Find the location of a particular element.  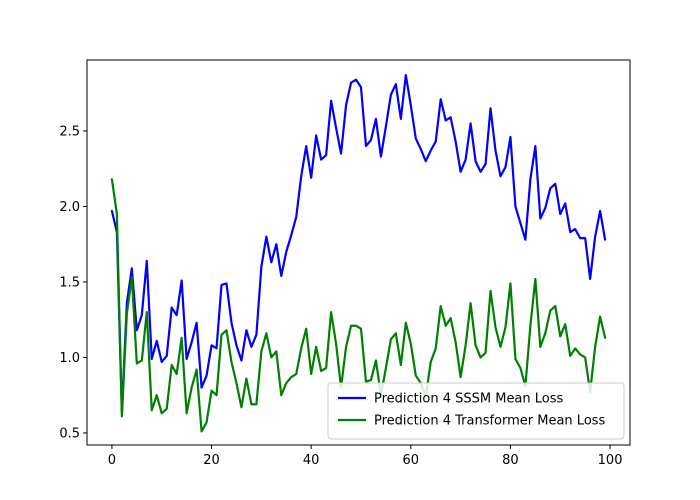

x-tick-label: 0 is located at coordinates (112, 460).